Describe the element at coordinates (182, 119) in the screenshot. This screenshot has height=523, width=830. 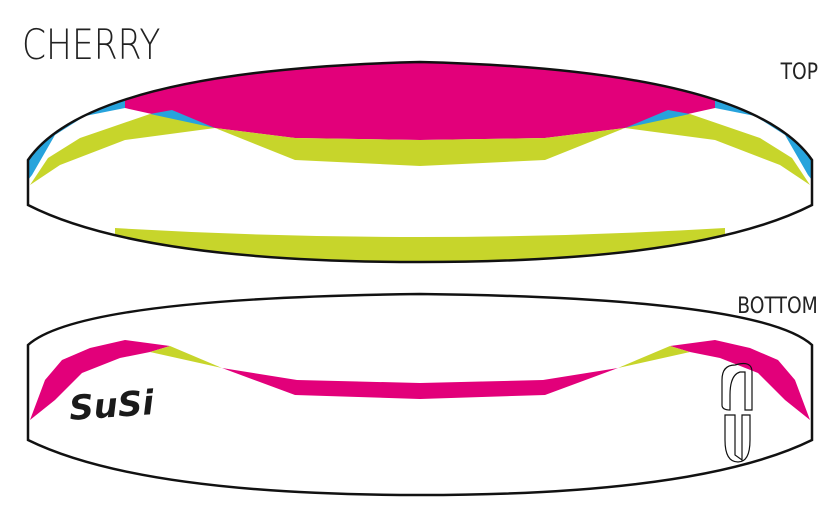
I see `top-blue-wedge-left` at that location.